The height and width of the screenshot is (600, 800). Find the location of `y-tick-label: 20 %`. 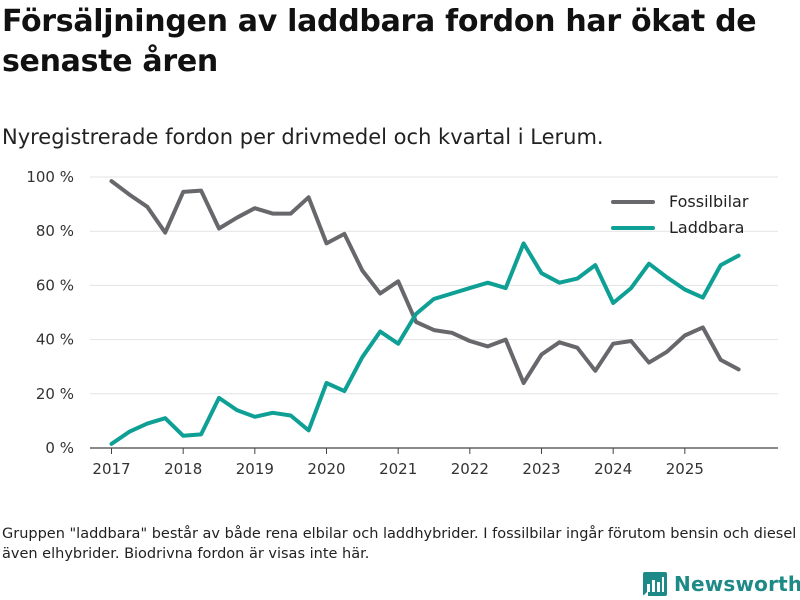

y-tick-label: 20 % is located at coordinates (55, 394).